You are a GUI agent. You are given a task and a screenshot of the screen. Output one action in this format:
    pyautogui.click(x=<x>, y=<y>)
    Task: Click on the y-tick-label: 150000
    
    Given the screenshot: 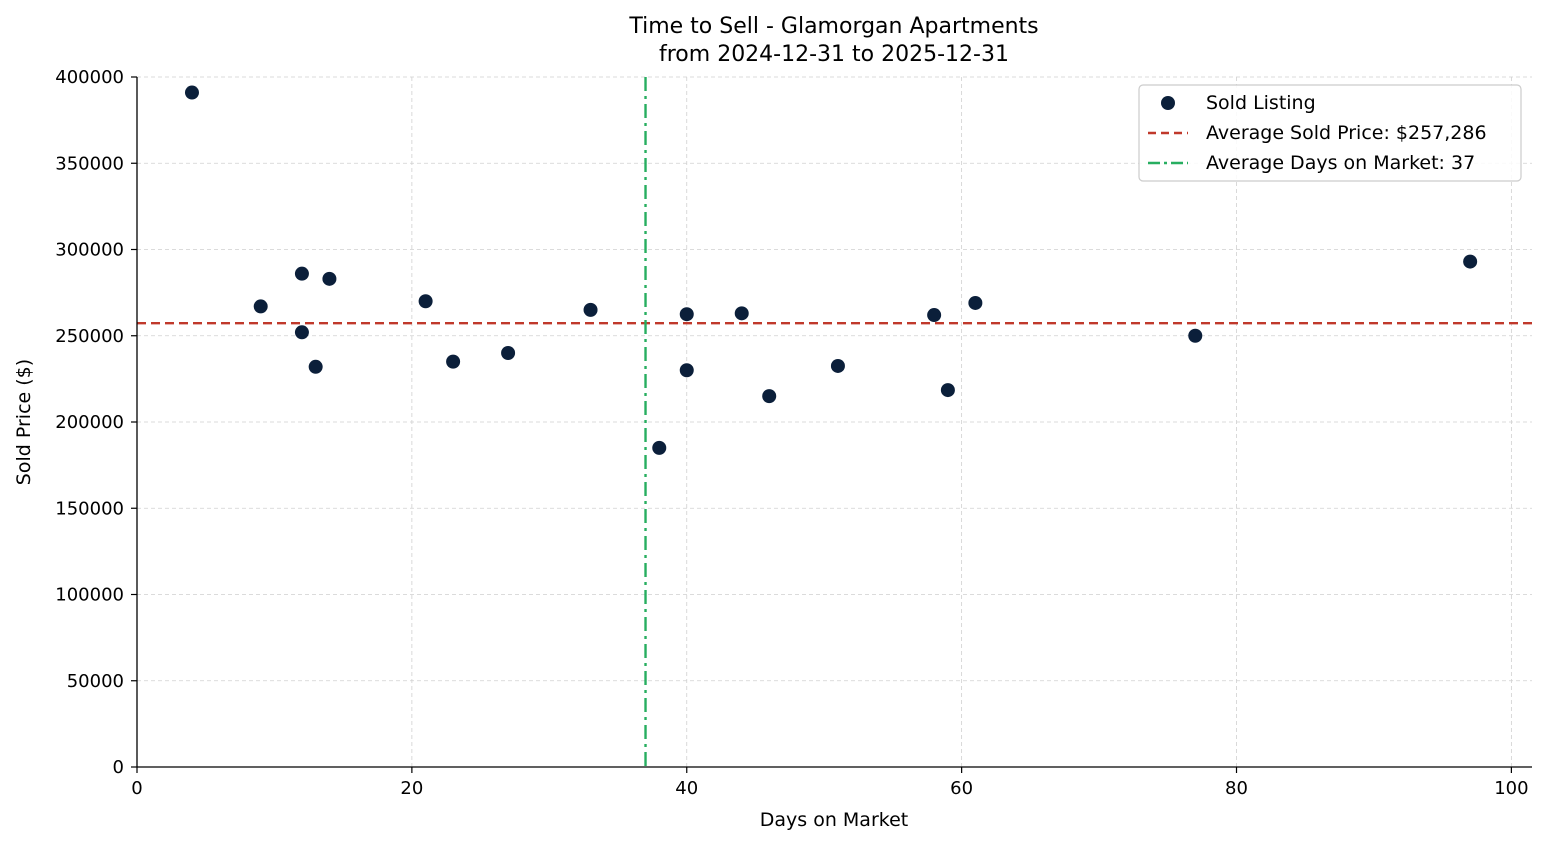 What is the action you would take?
    pyautogui.click(x=89, y=508)
    